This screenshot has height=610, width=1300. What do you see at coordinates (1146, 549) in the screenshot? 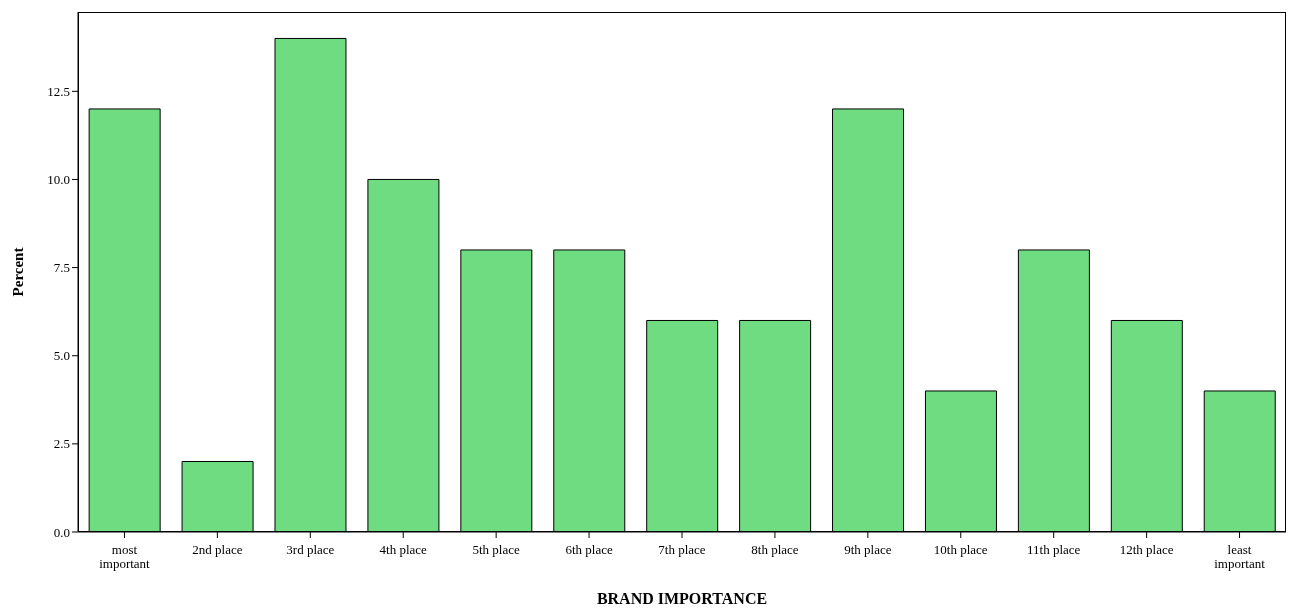
I see `x-tick-label: 12th place` at bounding box center [1146, 549].